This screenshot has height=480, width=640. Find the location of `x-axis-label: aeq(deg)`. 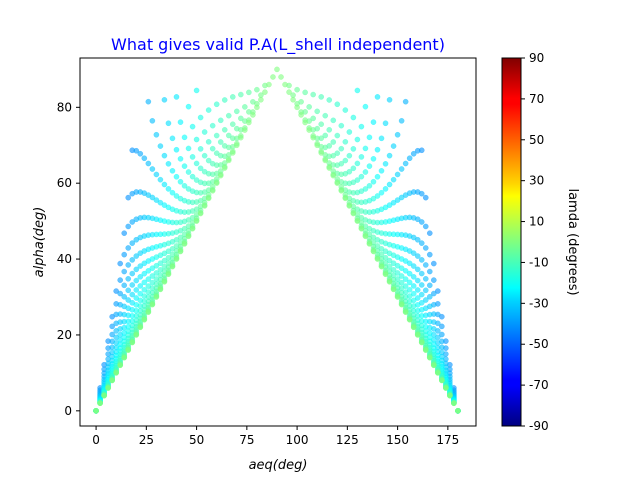

x-axis-label: aeq(deg) is located at coordinates (278, 465).